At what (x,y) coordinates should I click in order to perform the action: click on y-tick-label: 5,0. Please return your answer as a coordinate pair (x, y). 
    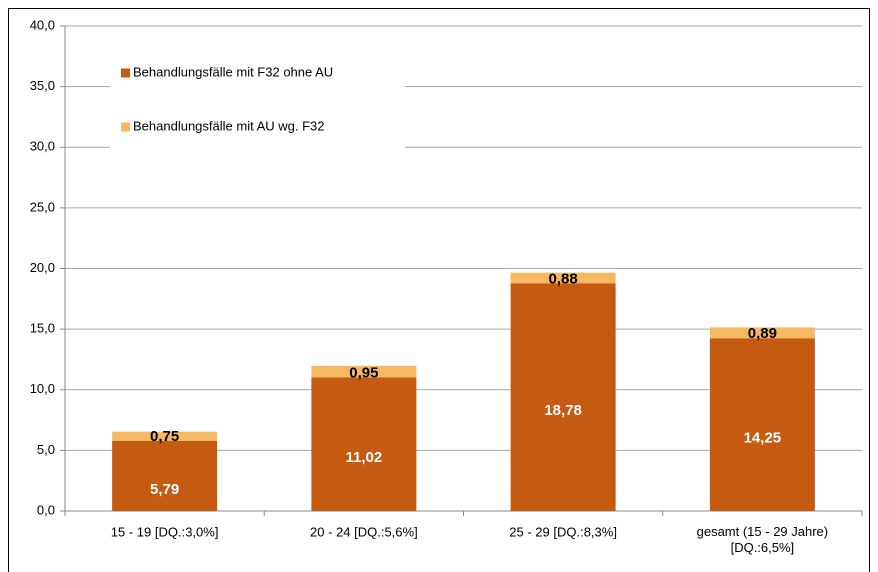
    Looking at the image, I should click on (46, 449).